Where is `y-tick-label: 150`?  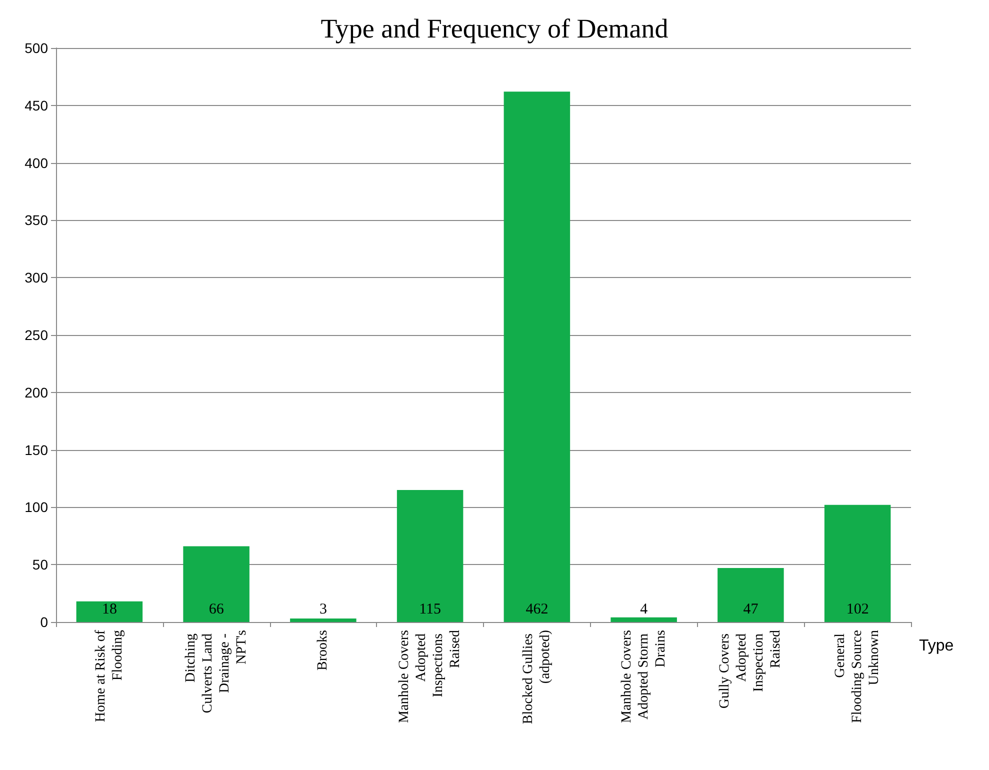
y-tick-label: 150 is located at coordinates (36, 450).